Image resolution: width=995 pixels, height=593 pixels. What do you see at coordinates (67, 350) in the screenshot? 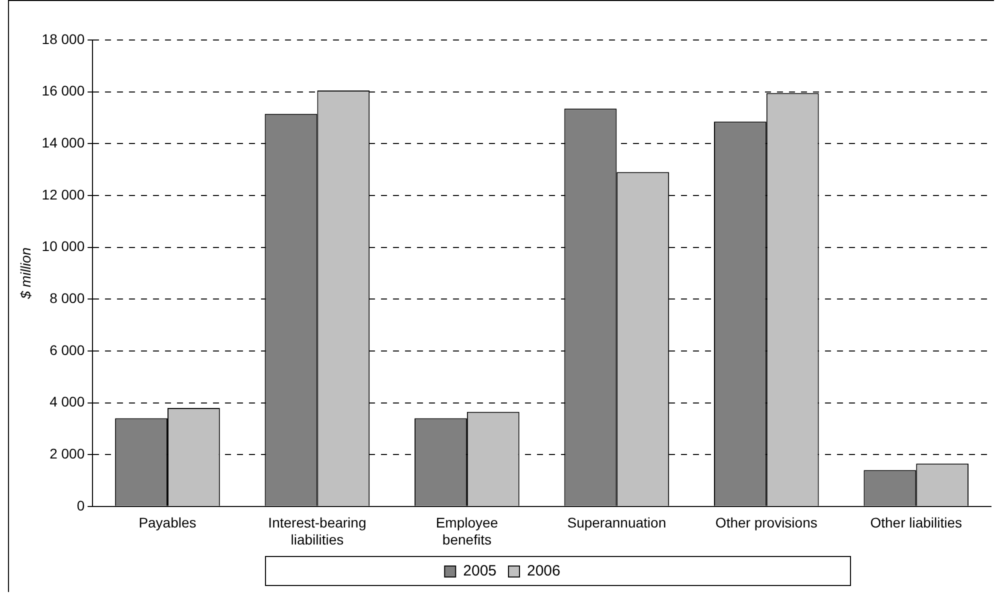
I see `y-tick-label: 6 000` at bounding box center [67, 350].